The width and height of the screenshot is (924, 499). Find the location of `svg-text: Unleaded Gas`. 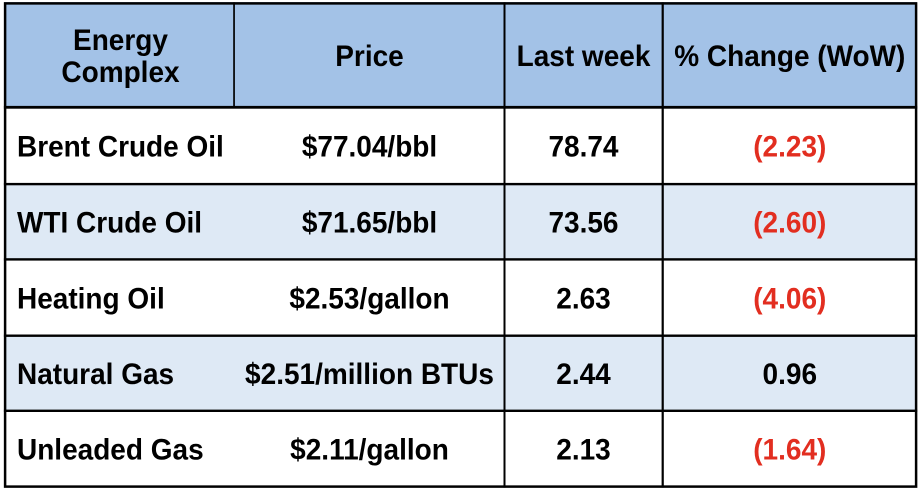

svg-text: Unleaded Gas is located at coordinates (110, 450).